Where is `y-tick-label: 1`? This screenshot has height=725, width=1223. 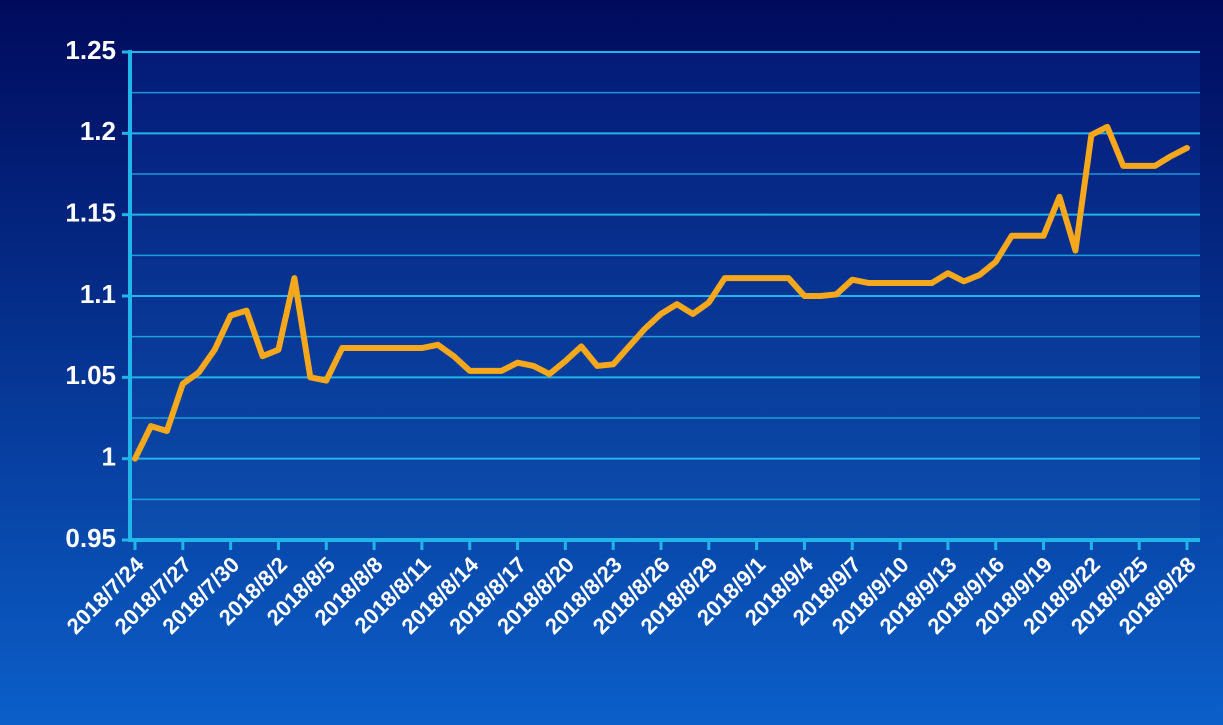 y-tick-label: 1 is located at coordinates (109, 457).